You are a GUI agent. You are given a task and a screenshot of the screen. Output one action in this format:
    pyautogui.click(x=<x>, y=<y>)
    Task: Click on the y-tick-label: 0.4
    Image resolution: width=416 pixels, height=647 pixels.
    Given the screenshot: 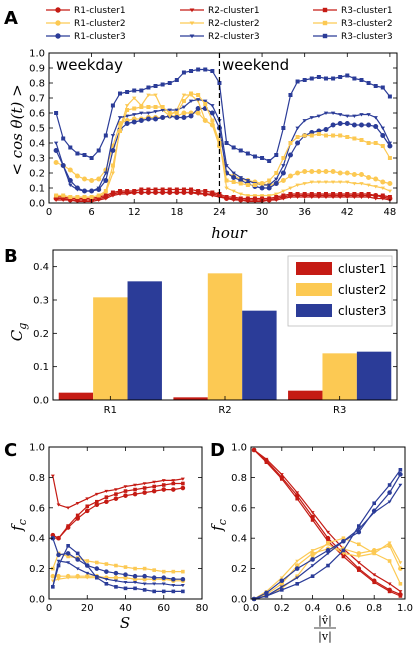 What is the action you would take?
    pyautogui.click(x=239, y=539)
    